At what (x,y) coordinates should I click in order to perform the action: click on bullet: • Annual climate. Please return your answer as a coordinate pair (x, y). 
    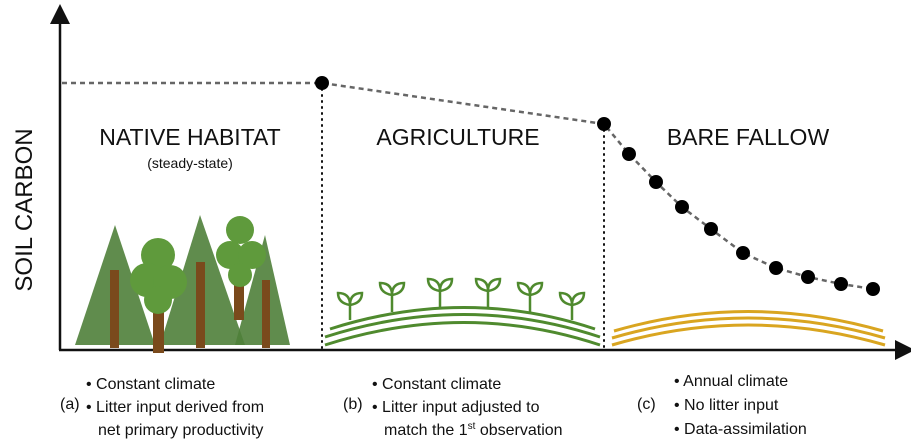
    Looking at the image, I should click on (731, 381).